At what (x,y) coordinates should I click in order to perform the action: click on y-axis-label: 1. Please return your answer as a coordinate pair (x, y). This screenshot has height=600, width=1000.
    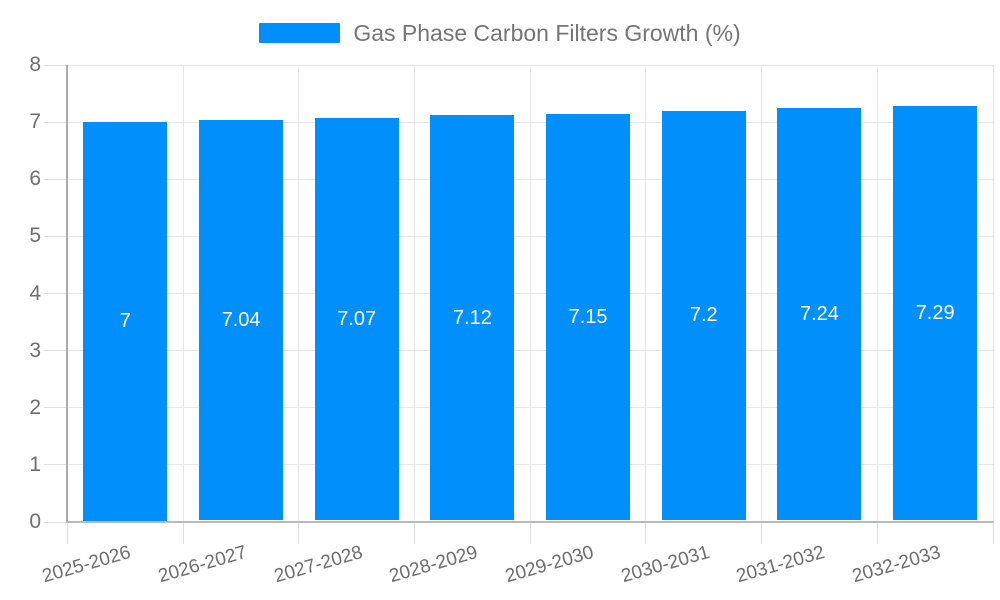
    Looking at the image, I should click on (35, 464).